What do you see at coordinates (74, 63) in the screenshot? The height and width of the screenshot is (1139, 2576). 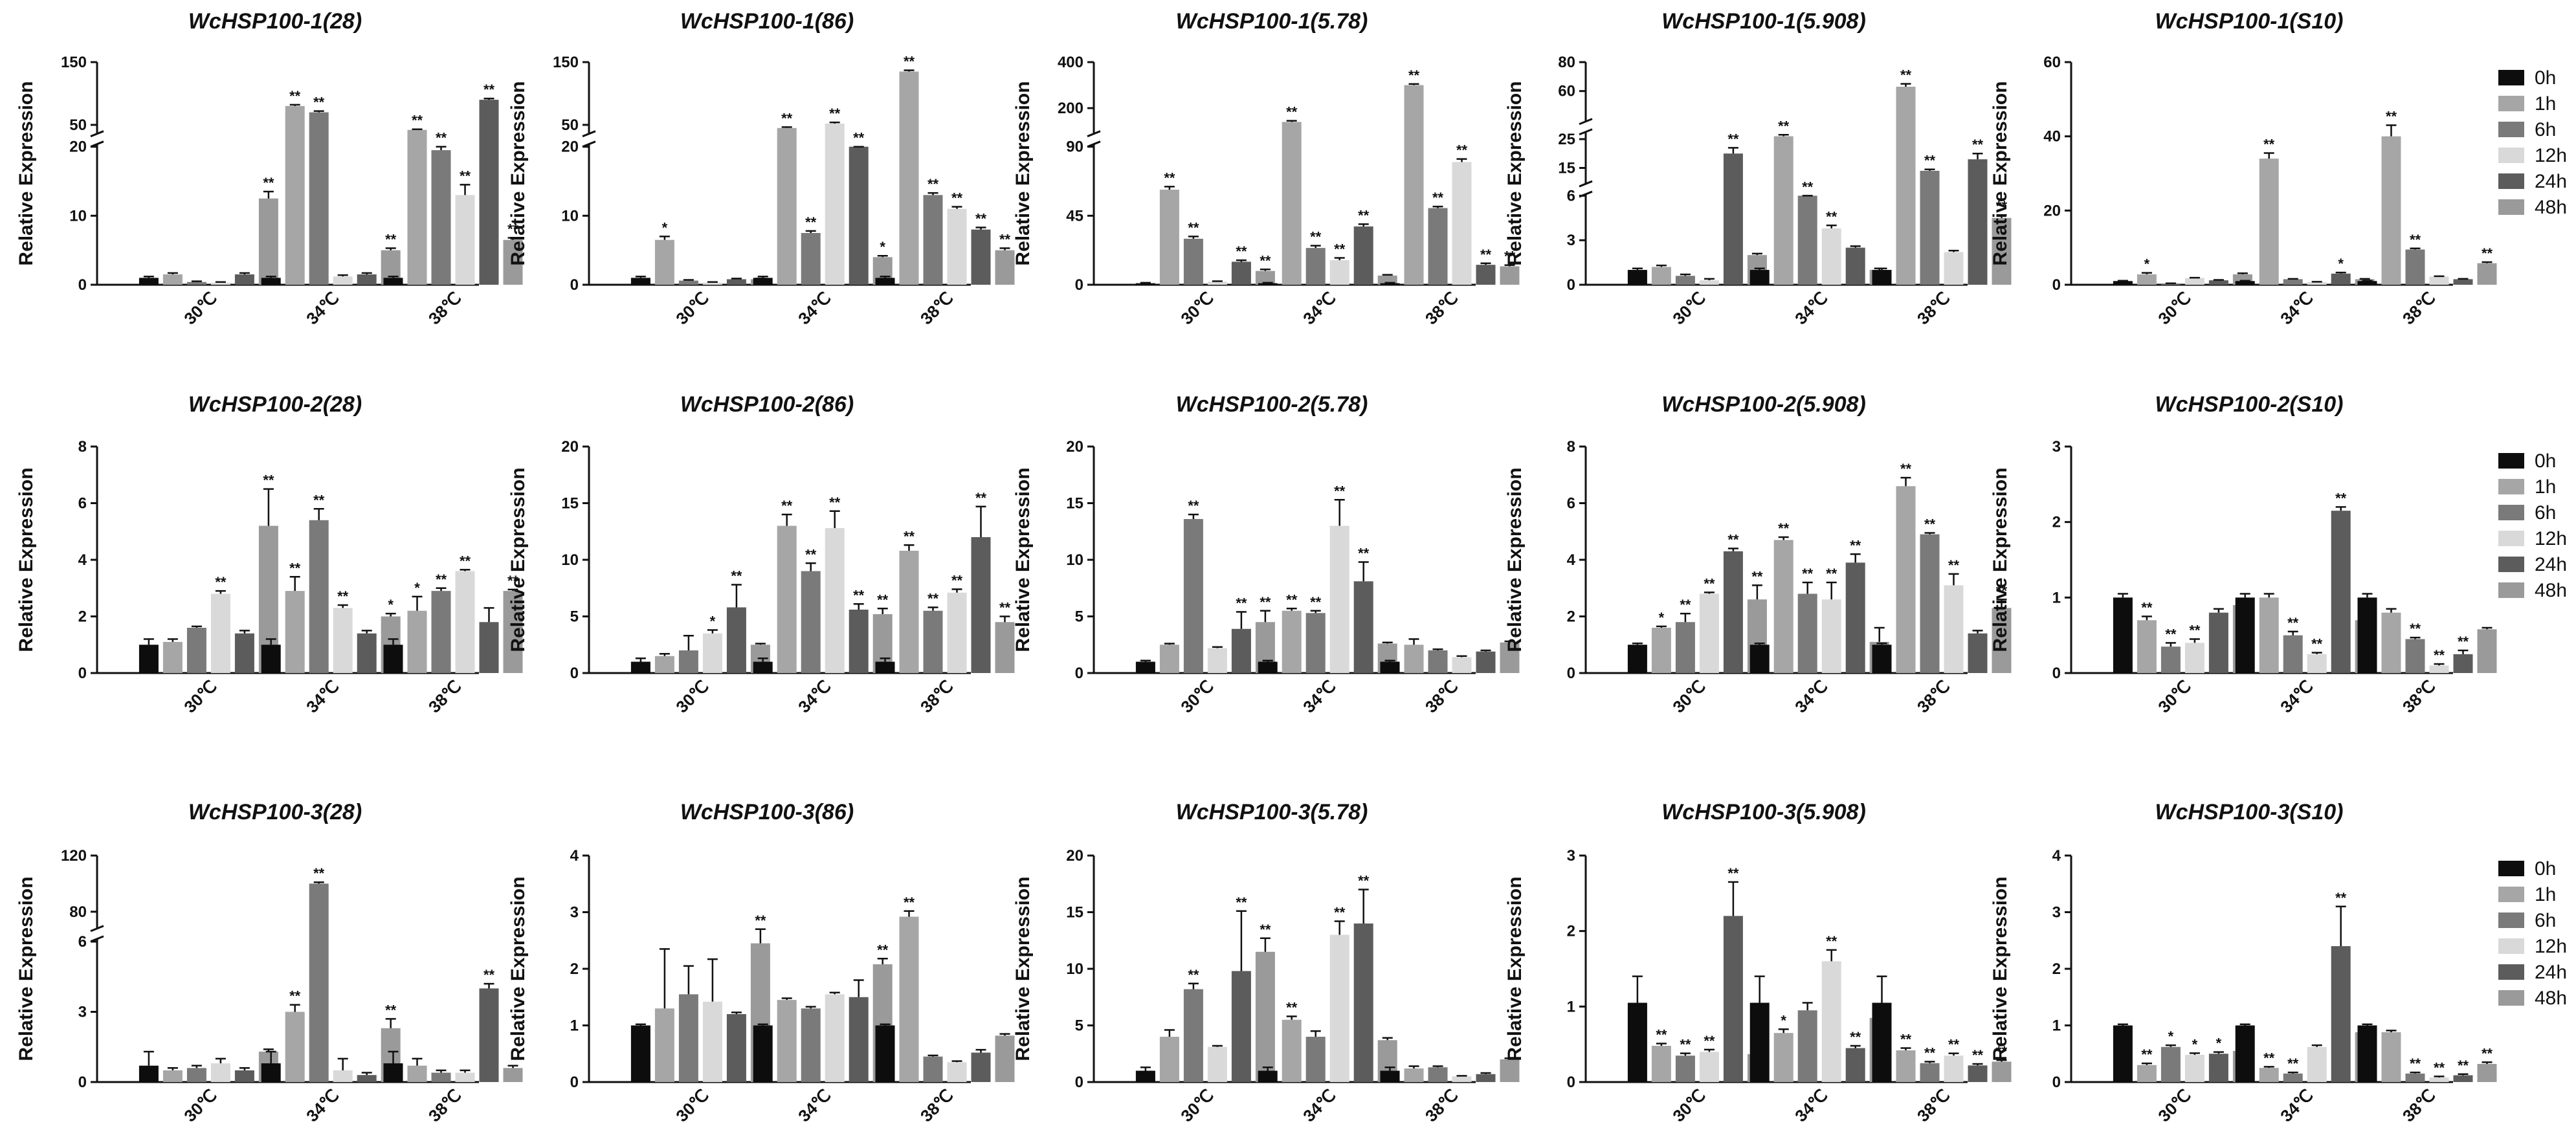 I see `y-tick-label: 150` at bounding box center [74, 63].